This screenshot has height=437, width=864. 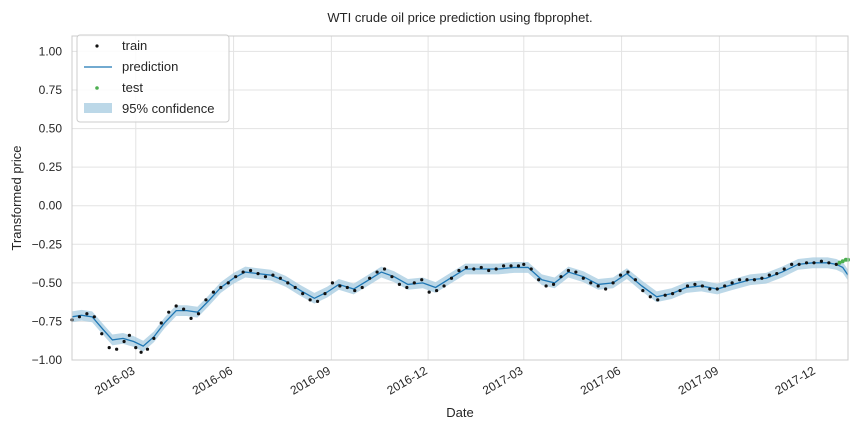 What do you see at coordinates (97, 88) in the screenshot?
I see `legend-test-marker` at bounding box center [97, 88].